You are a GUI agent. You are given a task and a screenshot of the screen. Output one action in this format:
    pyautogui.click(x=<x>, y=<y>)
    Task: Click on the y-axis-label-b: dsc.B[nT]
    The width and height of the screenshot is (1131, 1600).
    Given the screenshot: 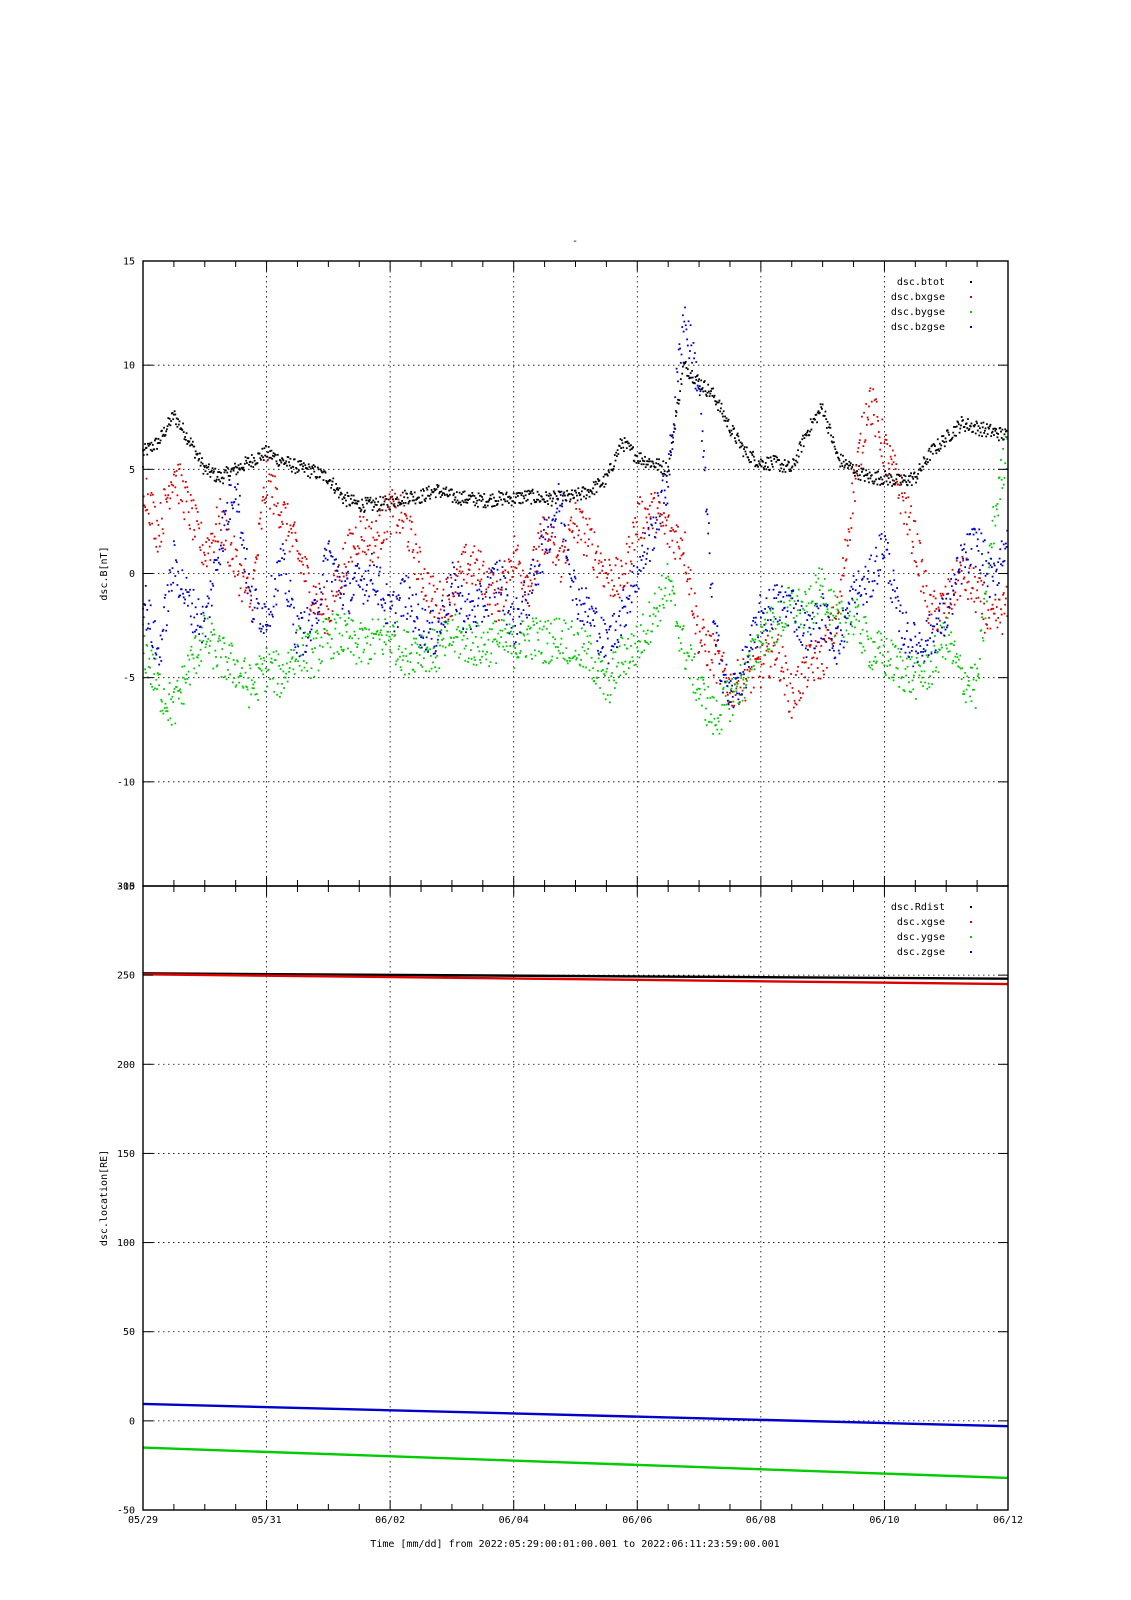 What is the action you would take?
    pyautogui.click(x=104, y=573)
    